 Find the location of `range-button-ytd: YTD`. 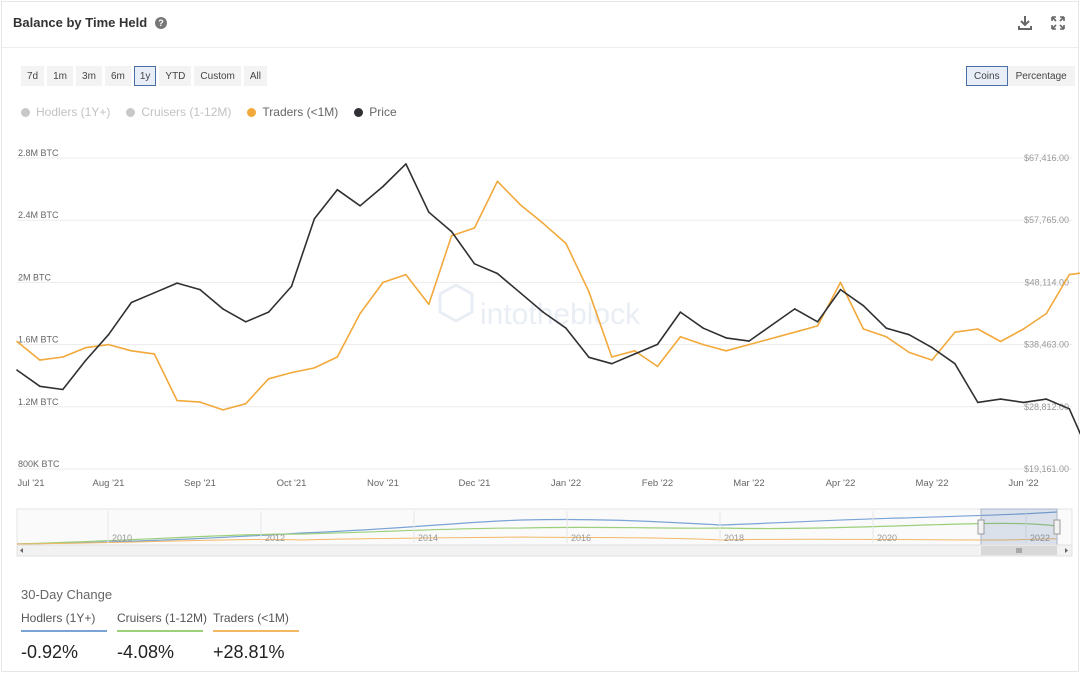

range-button-ytd: YTD is located at coordinates (175, 76).